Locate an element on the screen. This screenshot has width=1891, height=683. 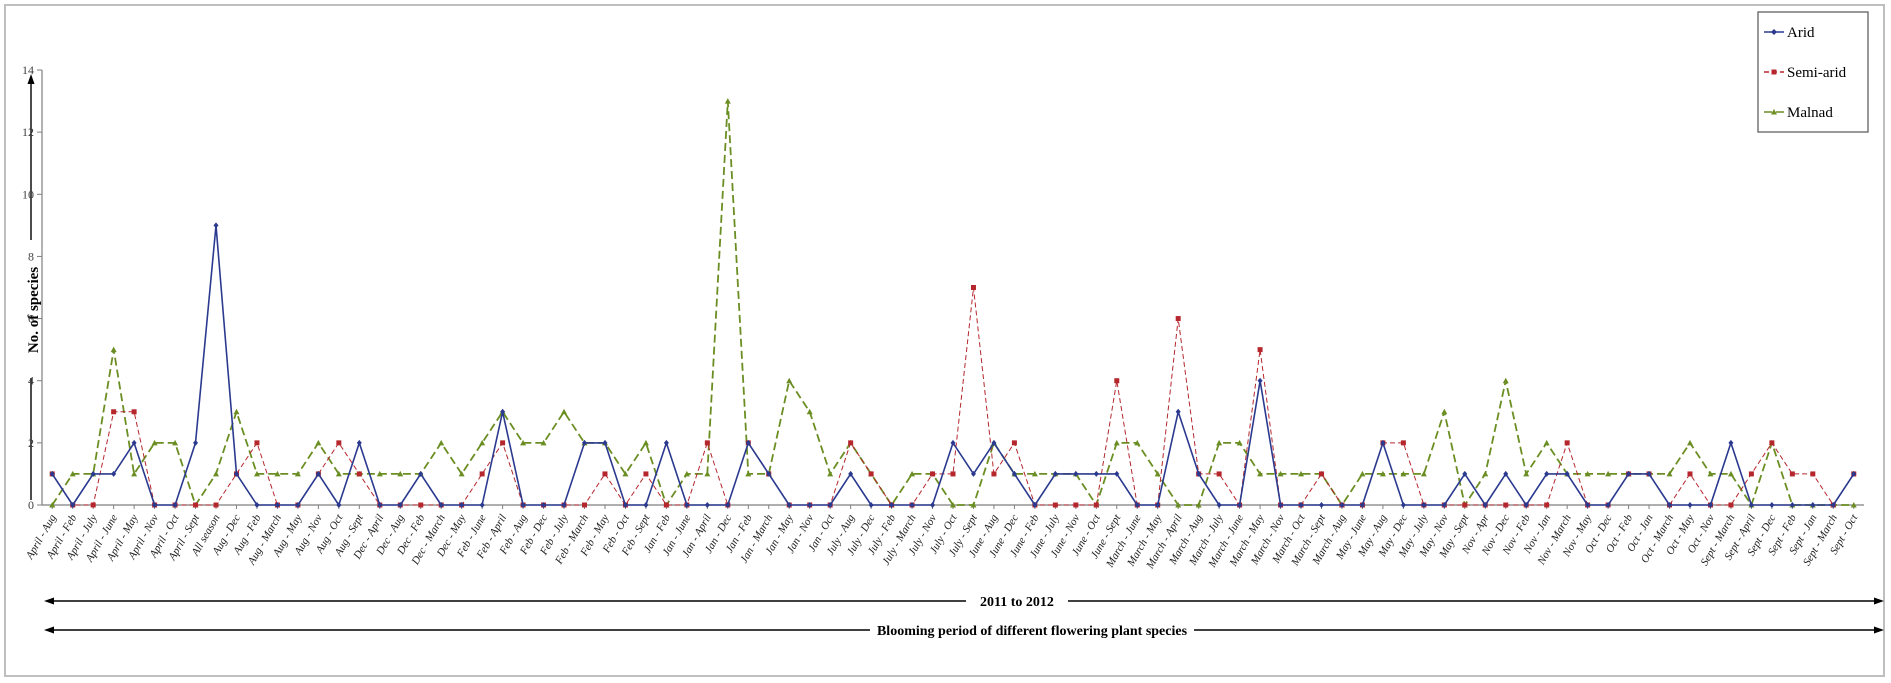
legend: Arid Semi-arid Malnad is located at coordinates (1813, 72).